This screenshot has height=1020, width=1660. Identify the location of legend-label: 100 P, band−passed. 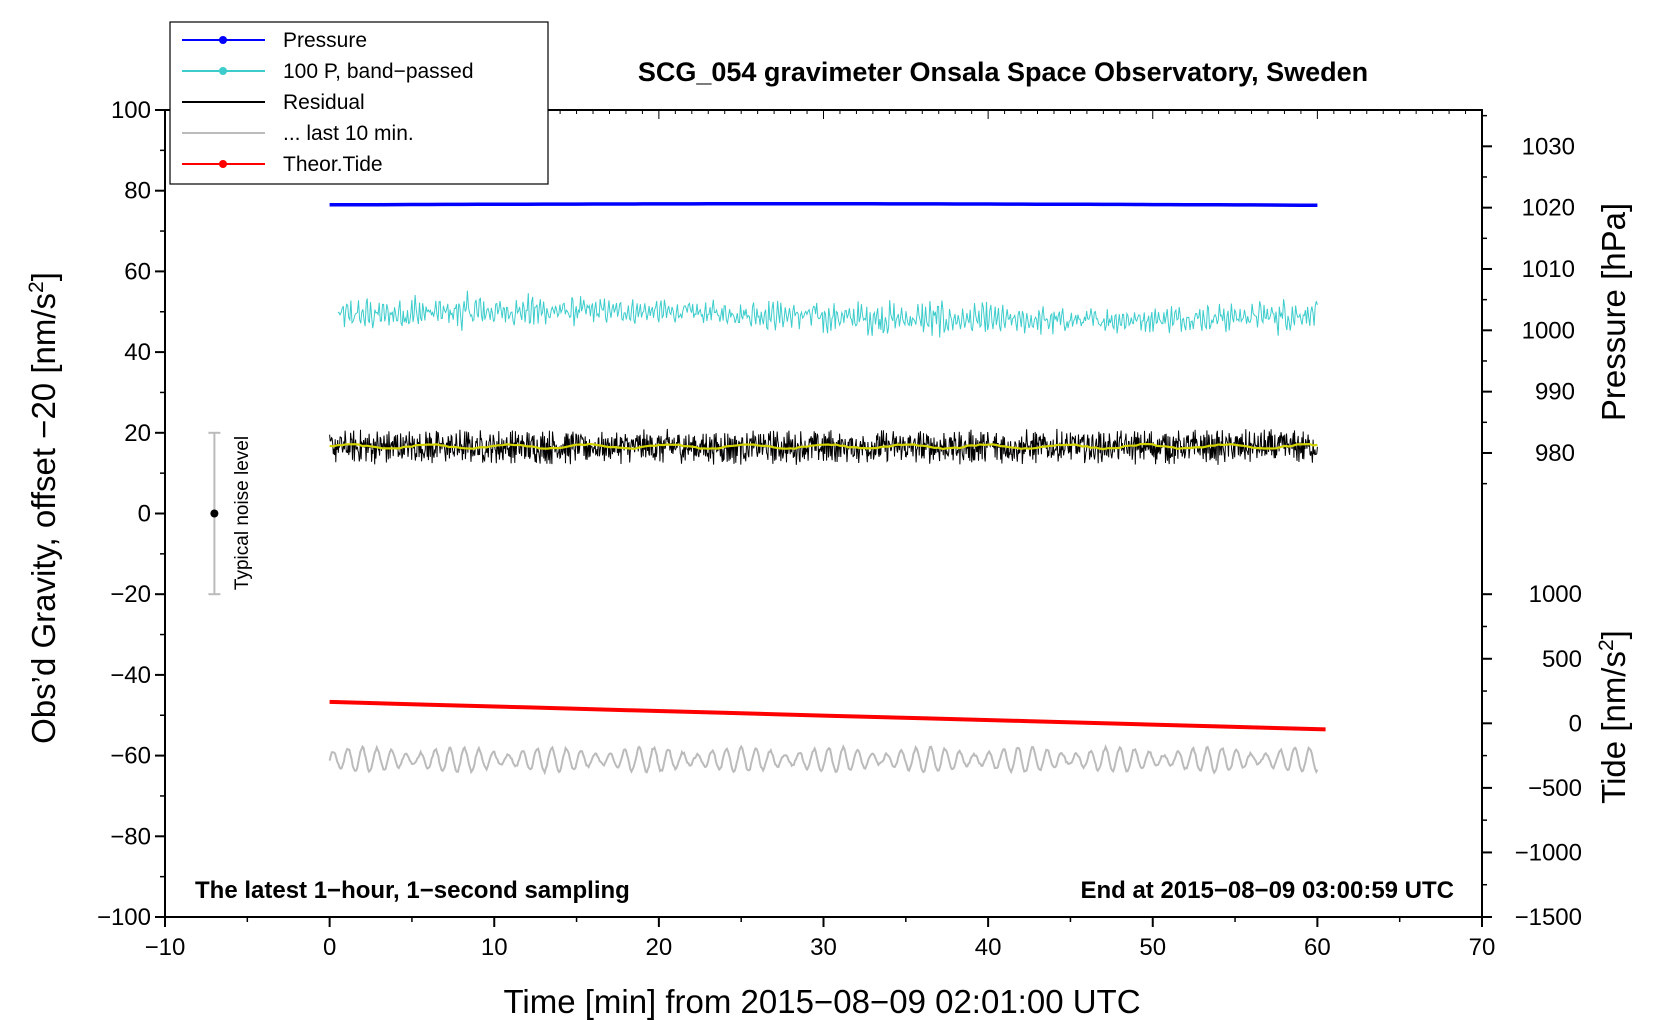
(378, 71).